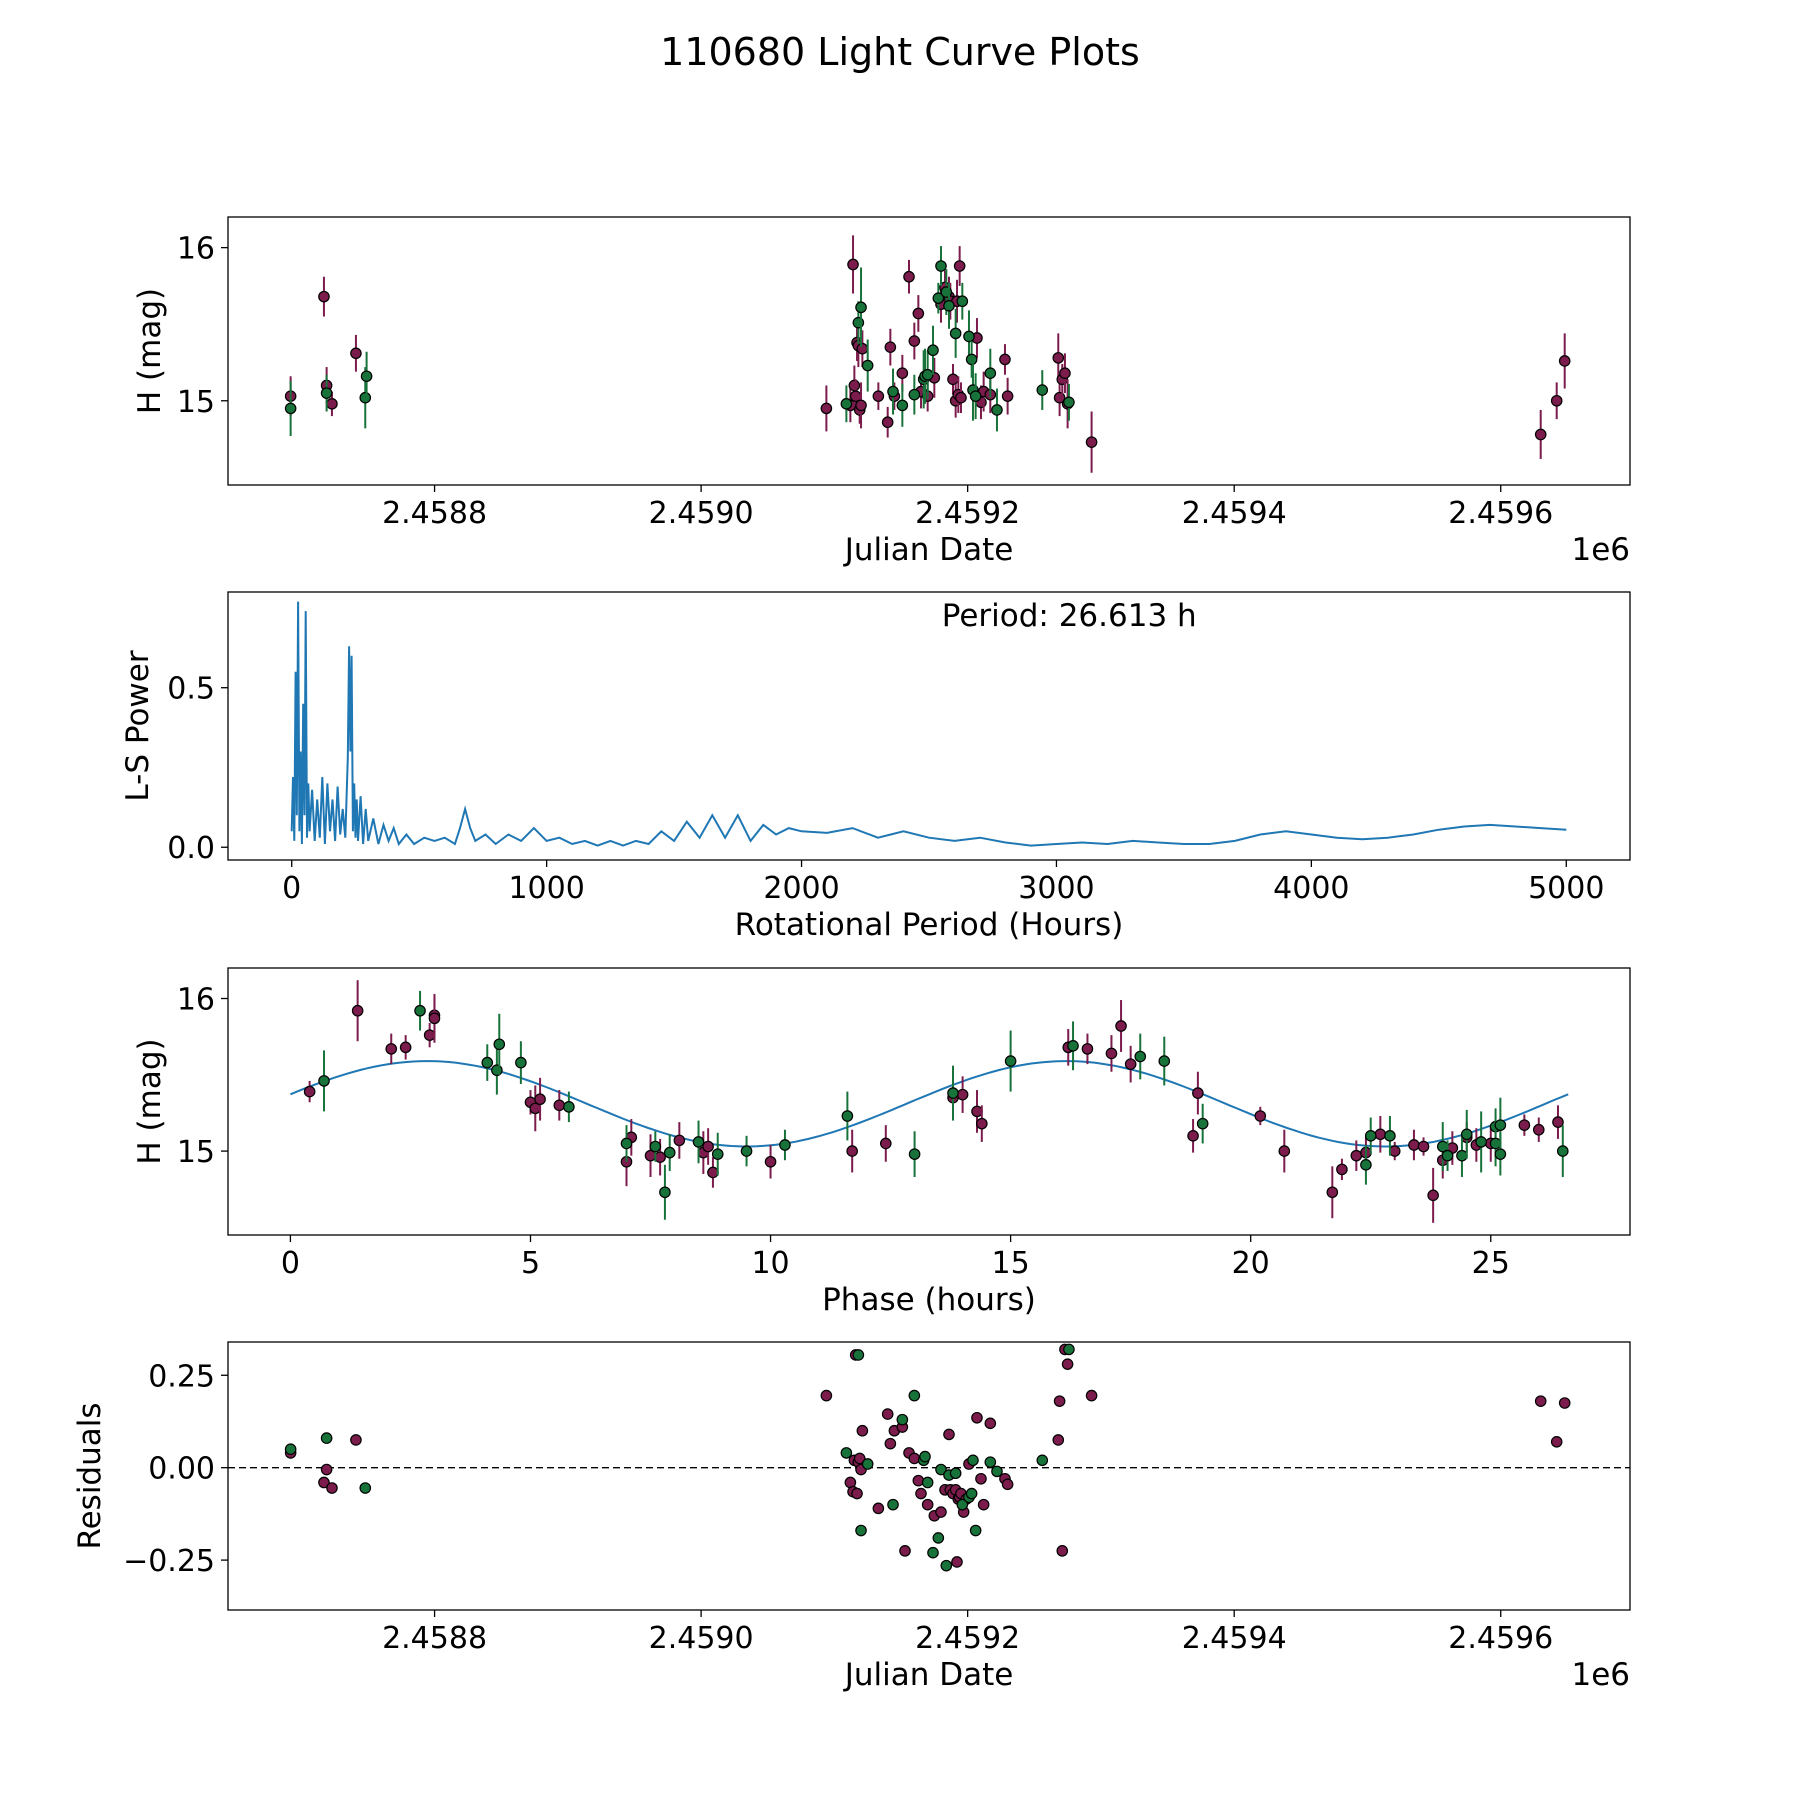 This screenshot has height=1800, width=1800. I want to click on y-tick-label: 0.00, so click(181, 1469).